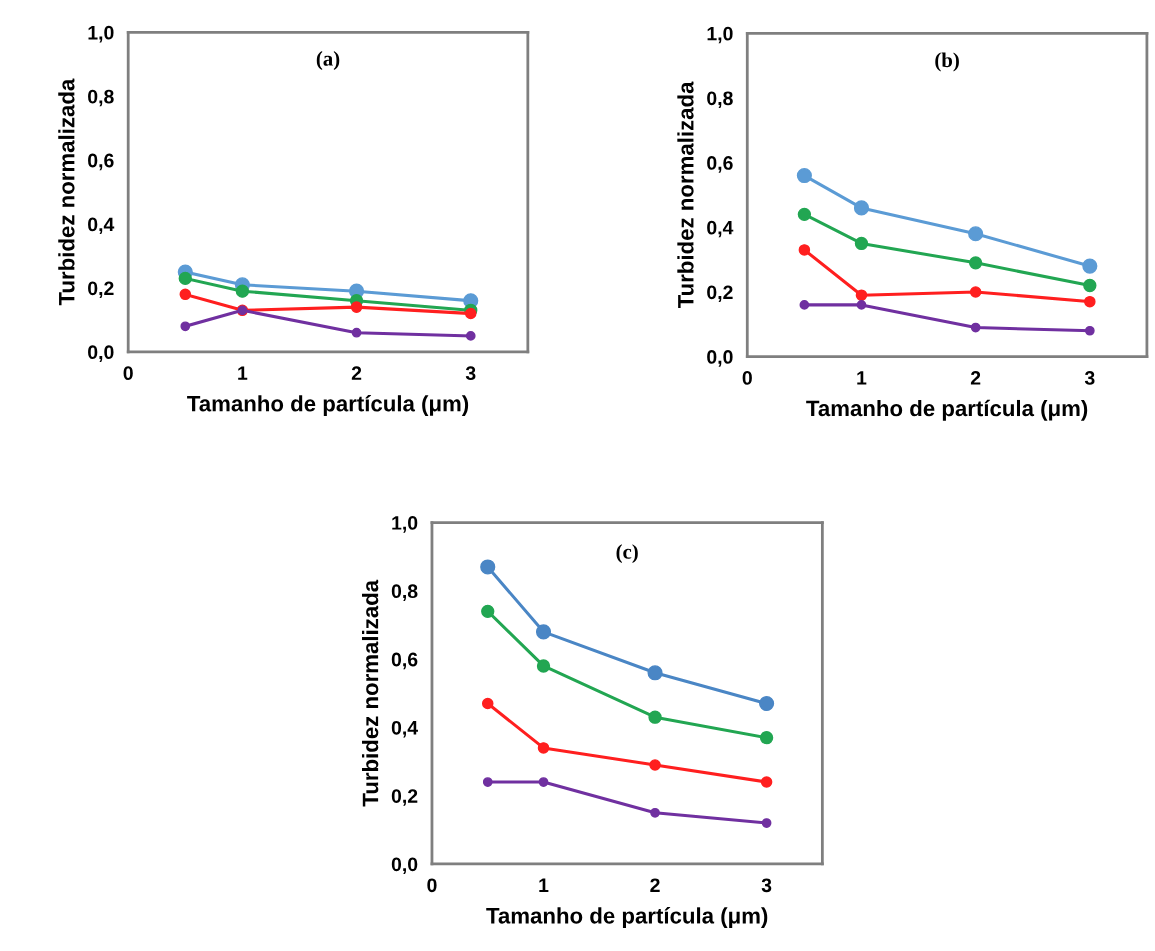 Image resolution: width=1155 pixels, height=951 pixels. What do you see at coordinates (328, 60) in the screenshot?
I see `text: (a)` at bounding box center [328, 60].